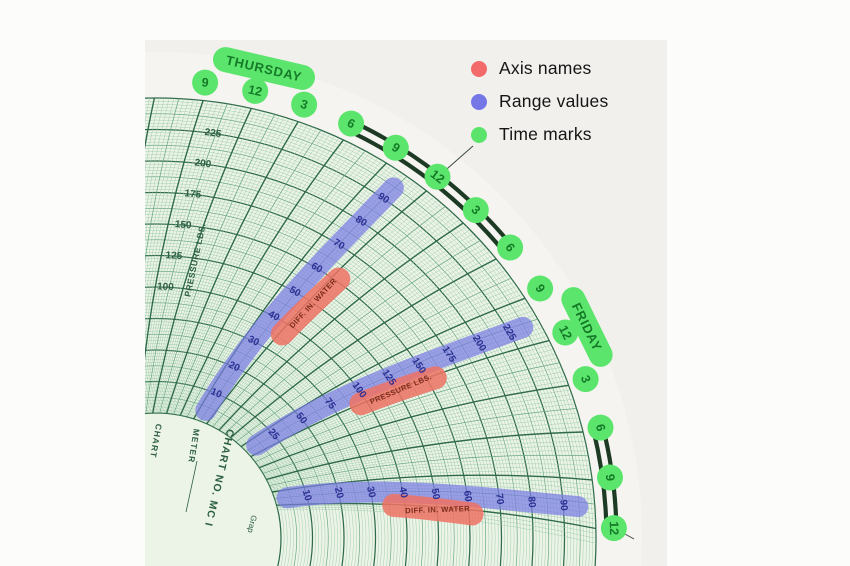  Describe the element at coordinates (479, 101) in the screenshot. I see `blue-swatch-icon` at that location.